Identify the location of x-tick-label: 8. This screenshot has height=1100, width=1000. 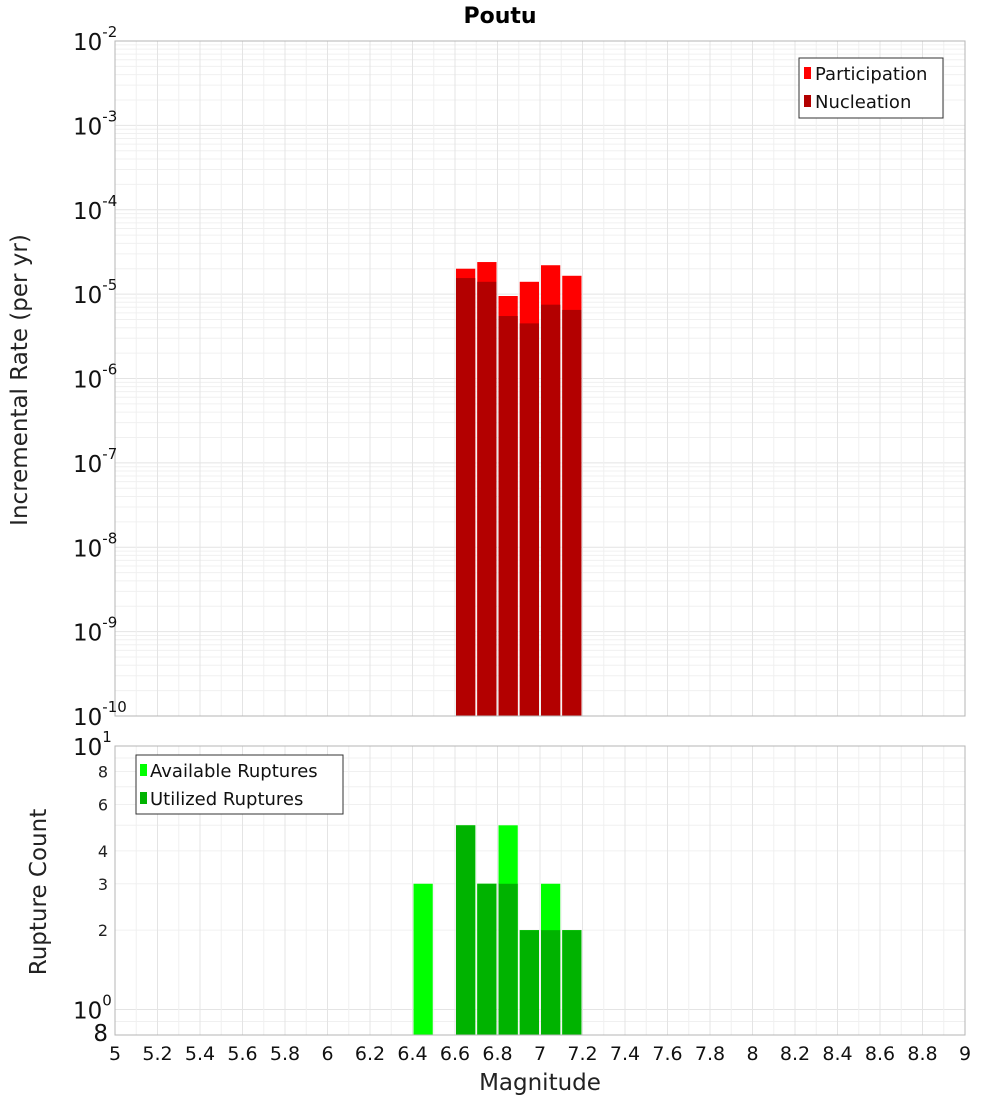
(752, 1054).